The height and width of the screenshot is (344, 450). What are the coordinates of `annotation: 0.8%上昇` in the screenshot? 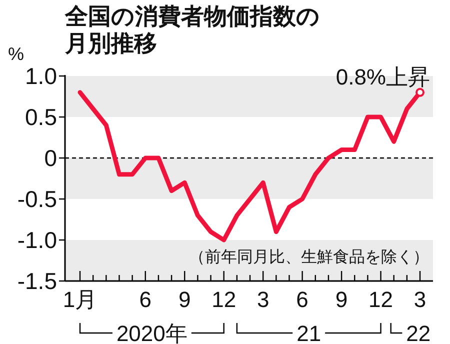 It's located at (383, 77).